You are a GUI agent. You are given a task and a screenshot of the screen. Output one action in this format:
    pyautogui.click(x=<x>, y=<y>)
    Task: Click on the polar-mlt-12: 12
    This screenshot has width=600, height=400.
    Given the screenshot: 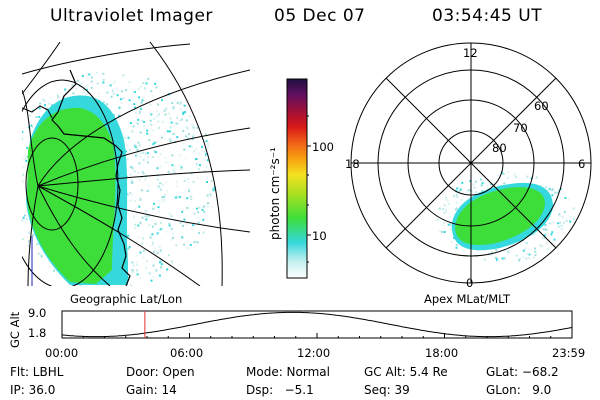 What is the action you would take?
    pyautogui.click(x=470, y=53)
    